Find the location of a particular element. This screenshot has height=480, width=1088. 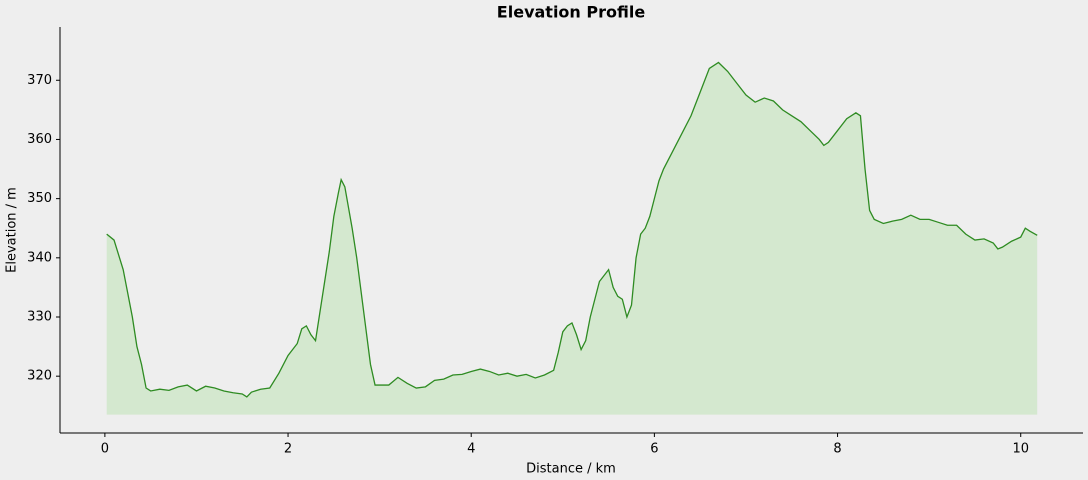

x-tick-label: 8 is located at coordinates (837, 449).